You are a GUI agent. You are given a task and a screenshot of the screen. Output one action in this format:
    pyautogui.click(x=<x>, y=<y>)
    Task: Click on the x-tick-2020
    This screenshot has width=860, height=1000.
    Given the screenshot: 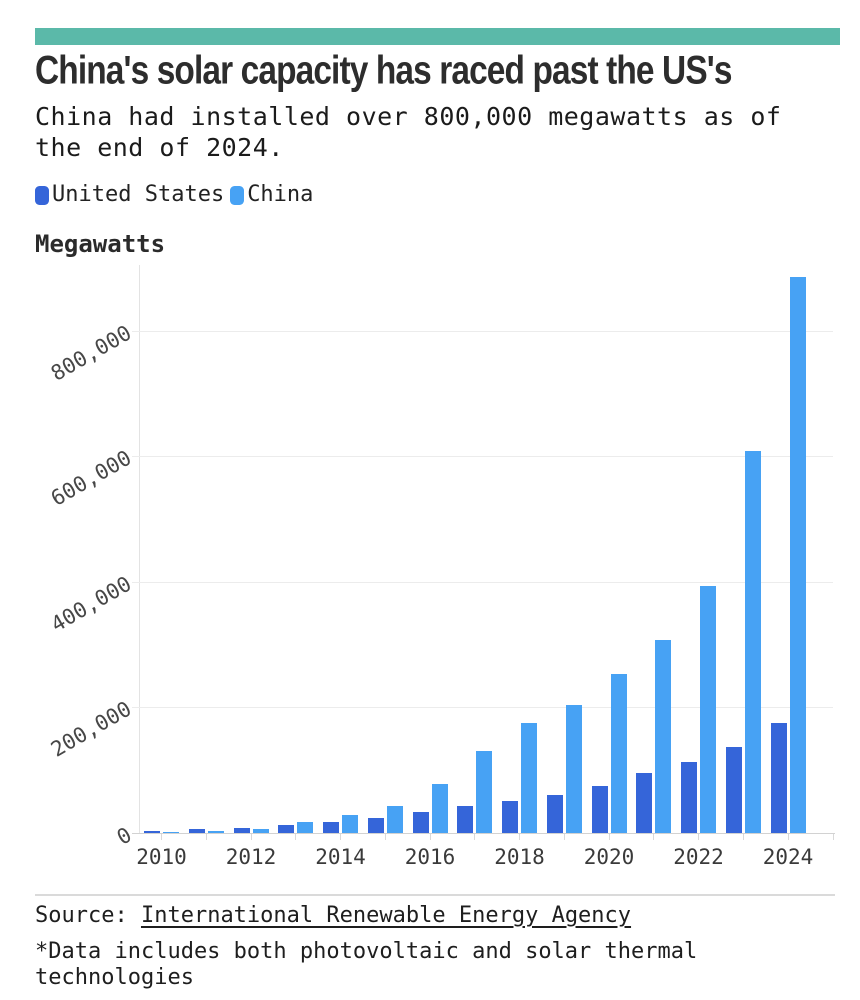 What is the action you would take?
    pyautogui.click(x=609, y=837)
    